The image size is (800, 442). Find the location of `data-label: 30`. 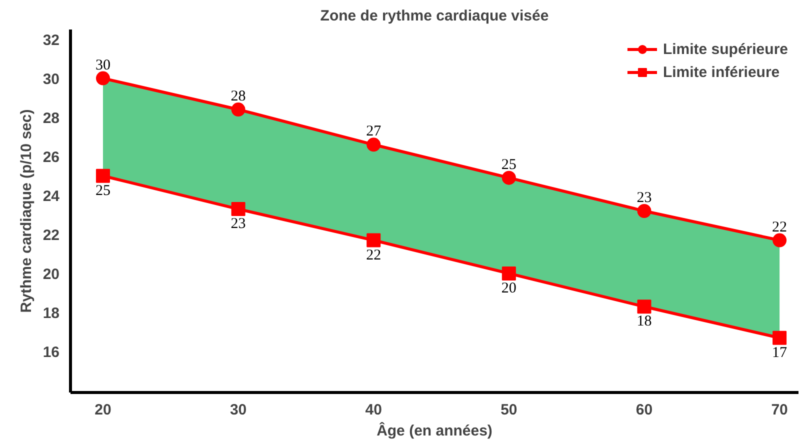

data-label: 30 is located at coordinates (102, 65).